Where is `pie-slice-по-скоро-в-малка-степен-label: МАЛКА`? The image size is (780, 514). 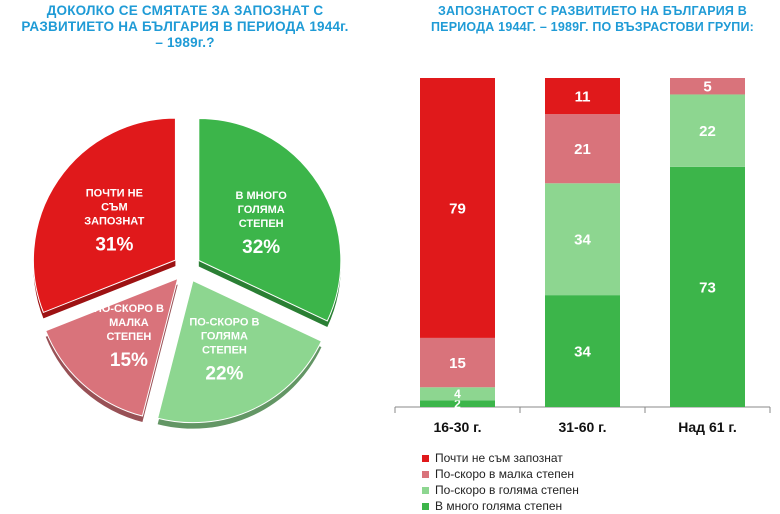 pie-slice-по-скоро-в-малка-степен-label: МАЛКА is located at coordinates (129, 323).